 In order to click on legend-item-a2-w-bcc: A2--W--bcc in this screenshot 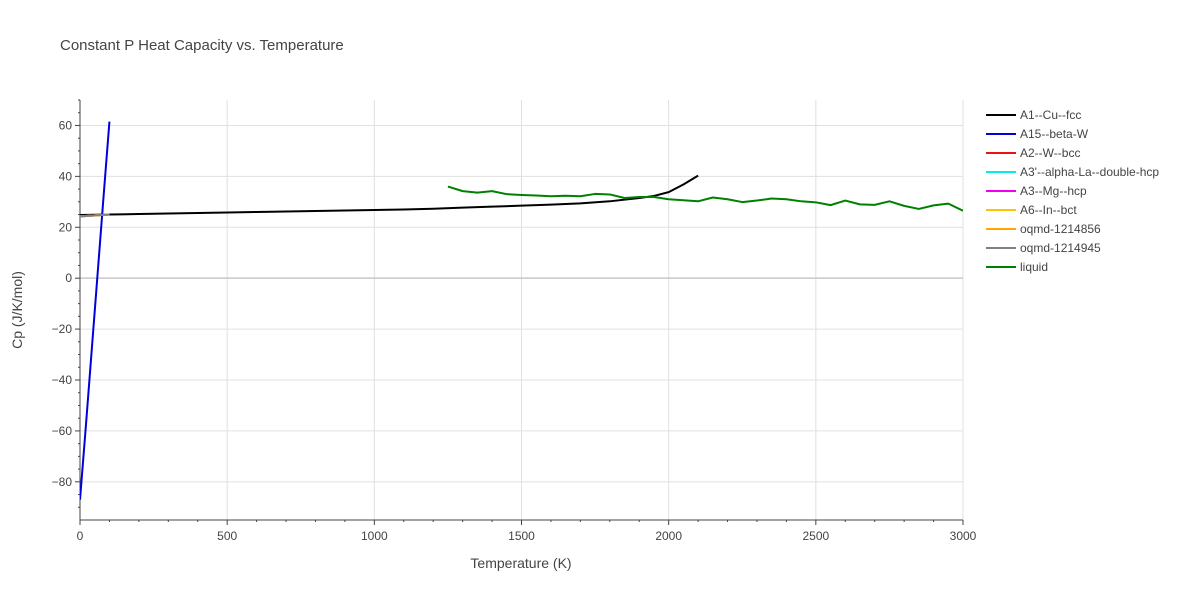, I will do `click(1033, 153)`.